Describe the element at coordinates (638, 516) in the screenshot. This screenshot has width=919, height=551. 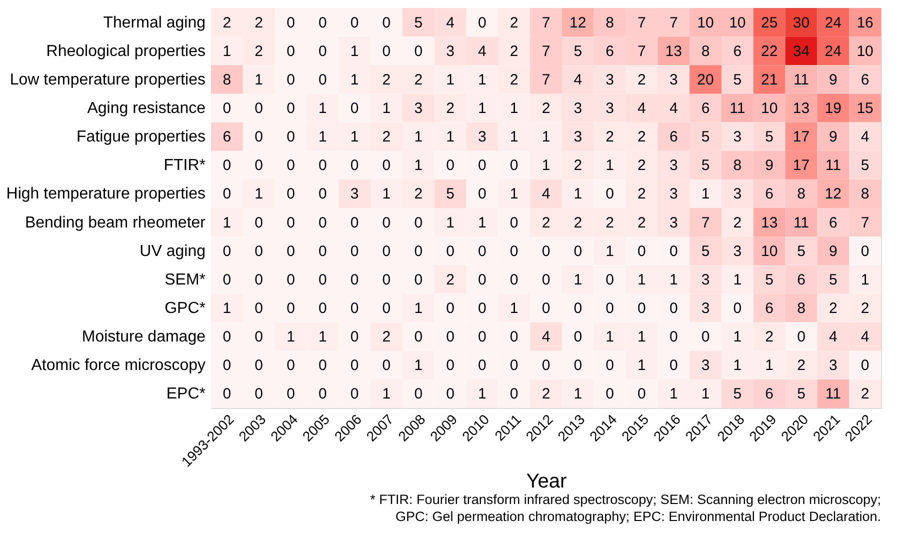
I see `text: GPC: Gel permeation chromatography; EPC: Environmental Product Declaration.` at that location.